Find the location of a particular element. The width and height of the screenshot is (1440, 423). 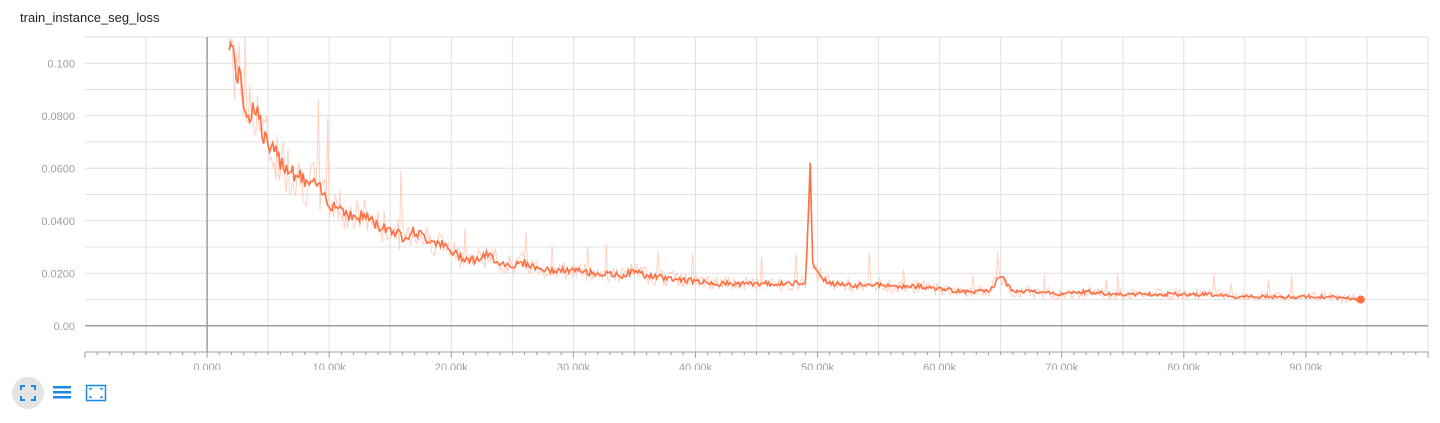

x-tick-label: 80.00k is located at coordinates (1184, 366).